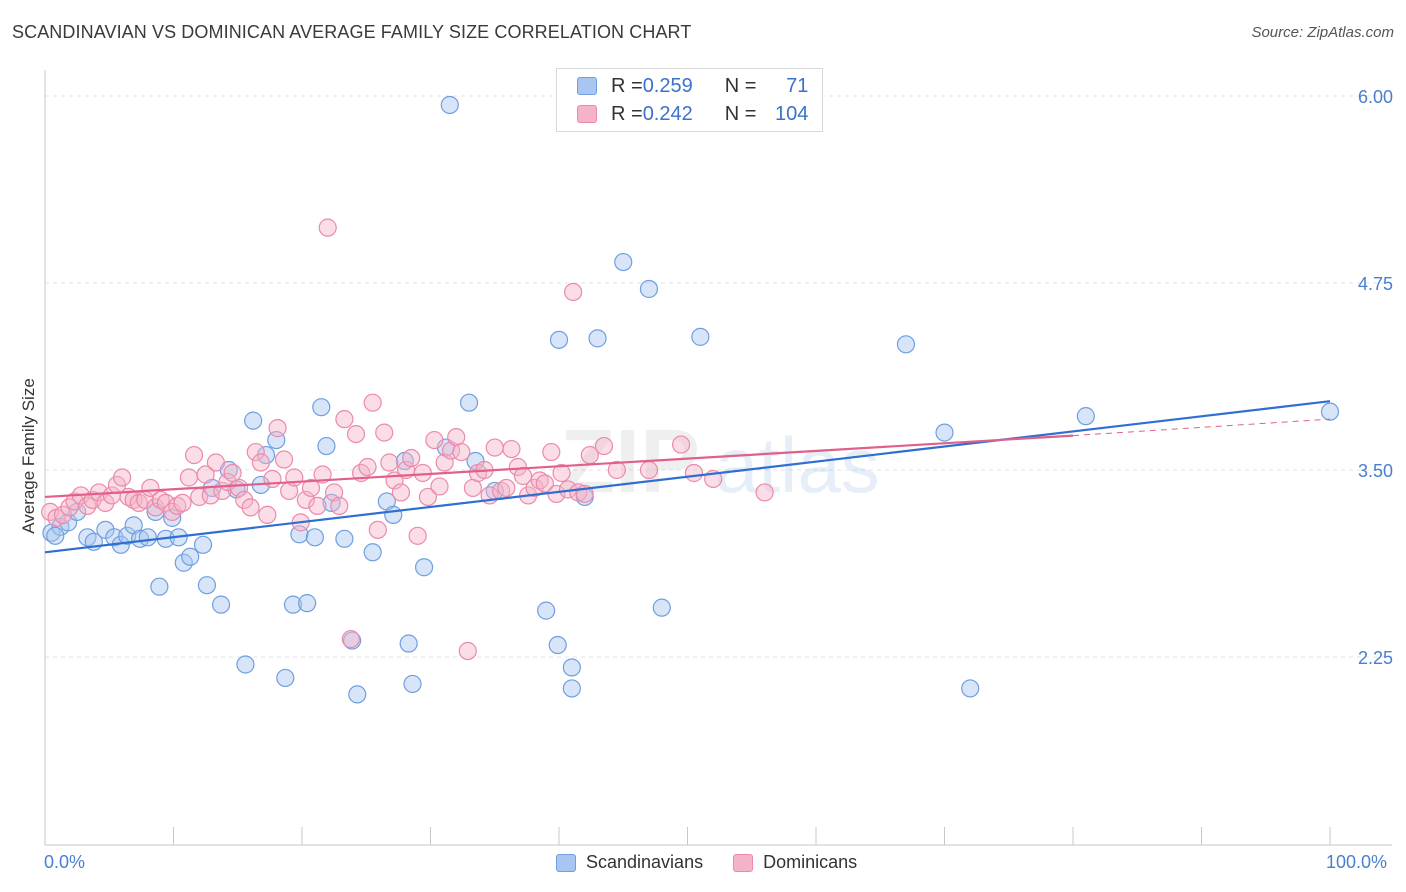  I want to click on y-tick-label: 2.25, so click(1375, 658).